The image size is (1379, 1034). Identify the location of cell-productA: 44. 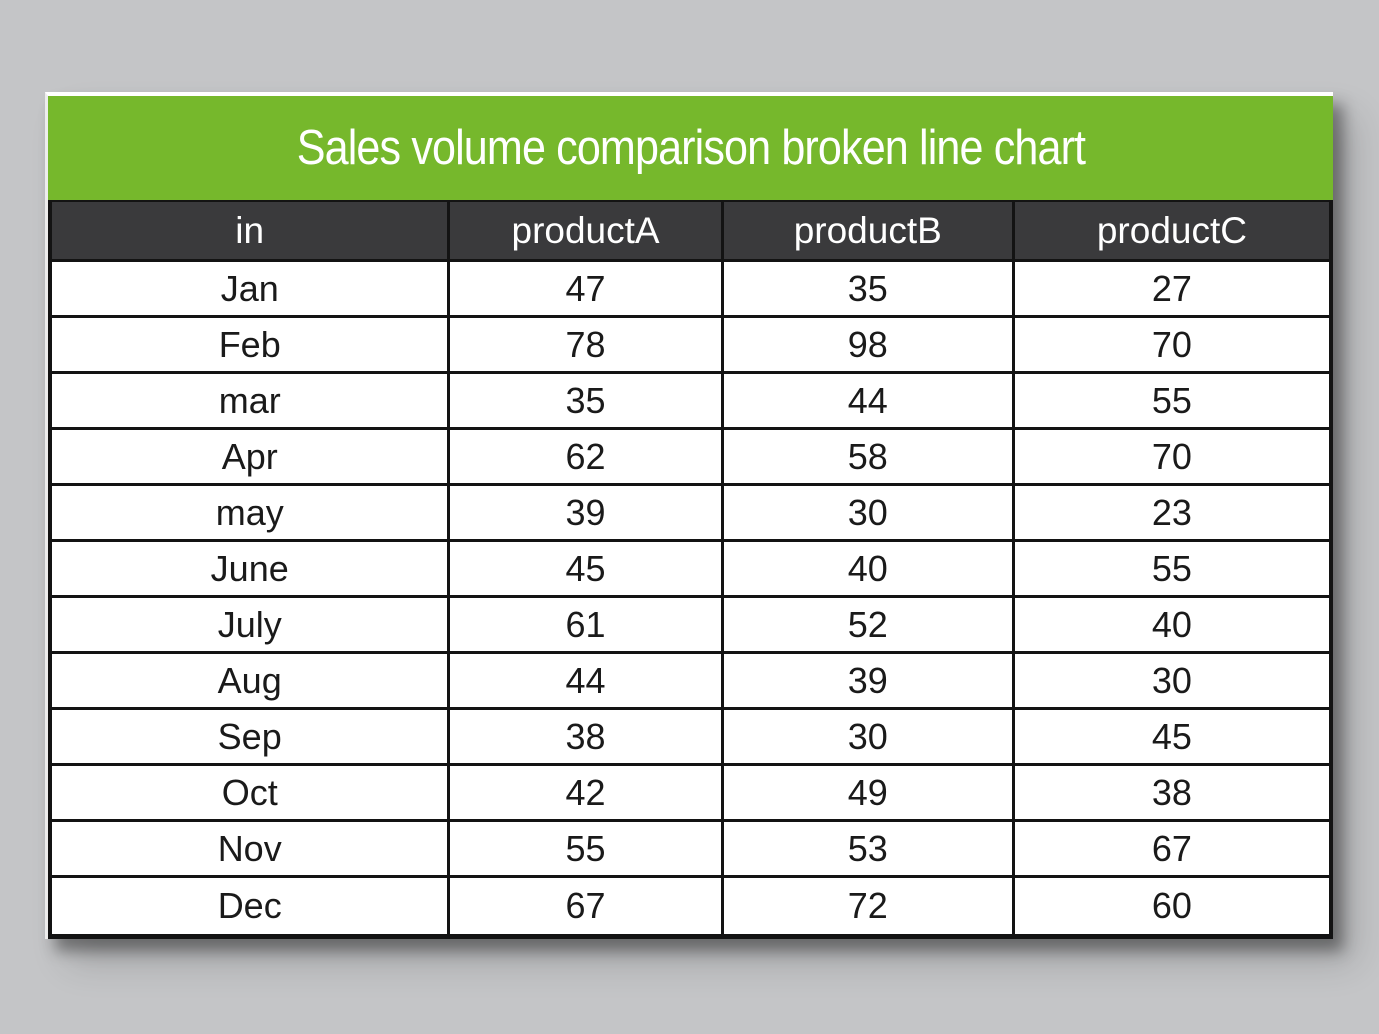
(587, 680).